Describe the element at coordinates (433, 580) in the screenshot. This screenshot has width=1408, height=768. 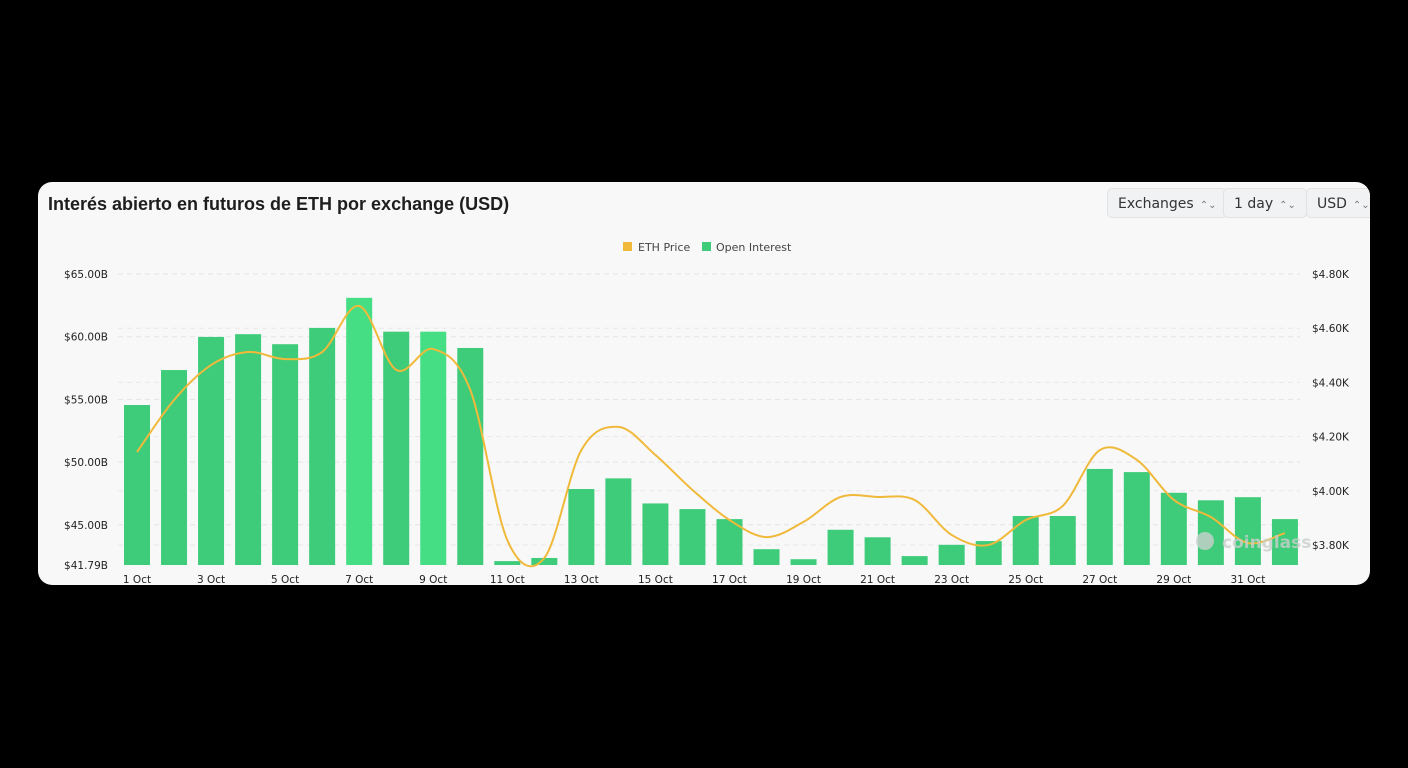
I see `x-tick-label: 9 Oct` at that location.